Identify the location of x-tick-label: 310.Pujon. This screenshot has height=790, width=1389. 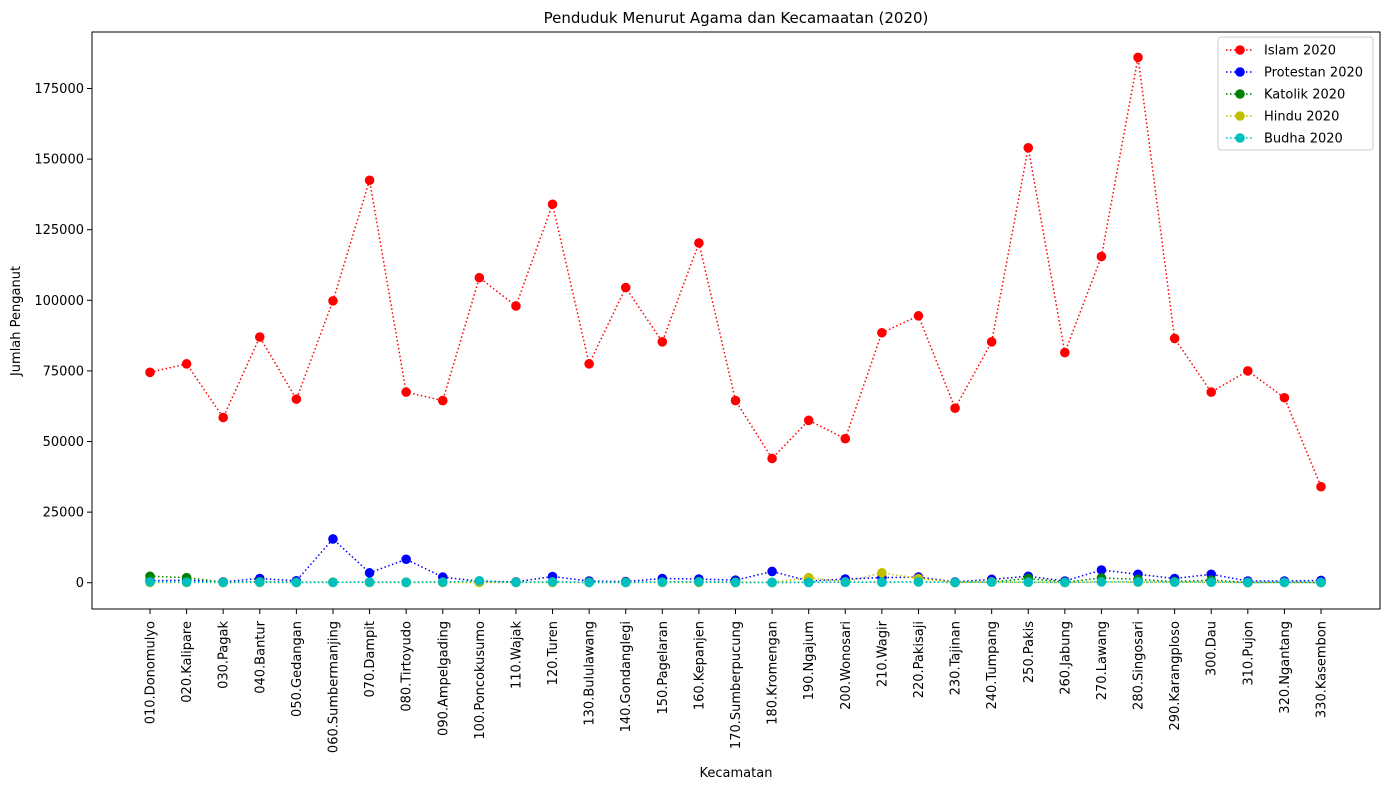
(1248, 653).